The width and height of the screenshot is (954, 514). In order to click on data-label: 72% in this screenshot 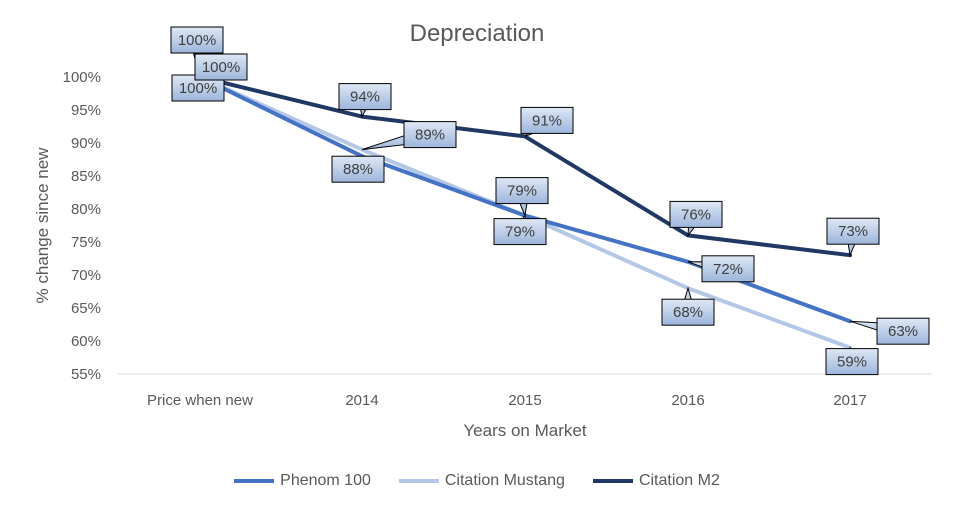, I will do `click(721, 269)`.